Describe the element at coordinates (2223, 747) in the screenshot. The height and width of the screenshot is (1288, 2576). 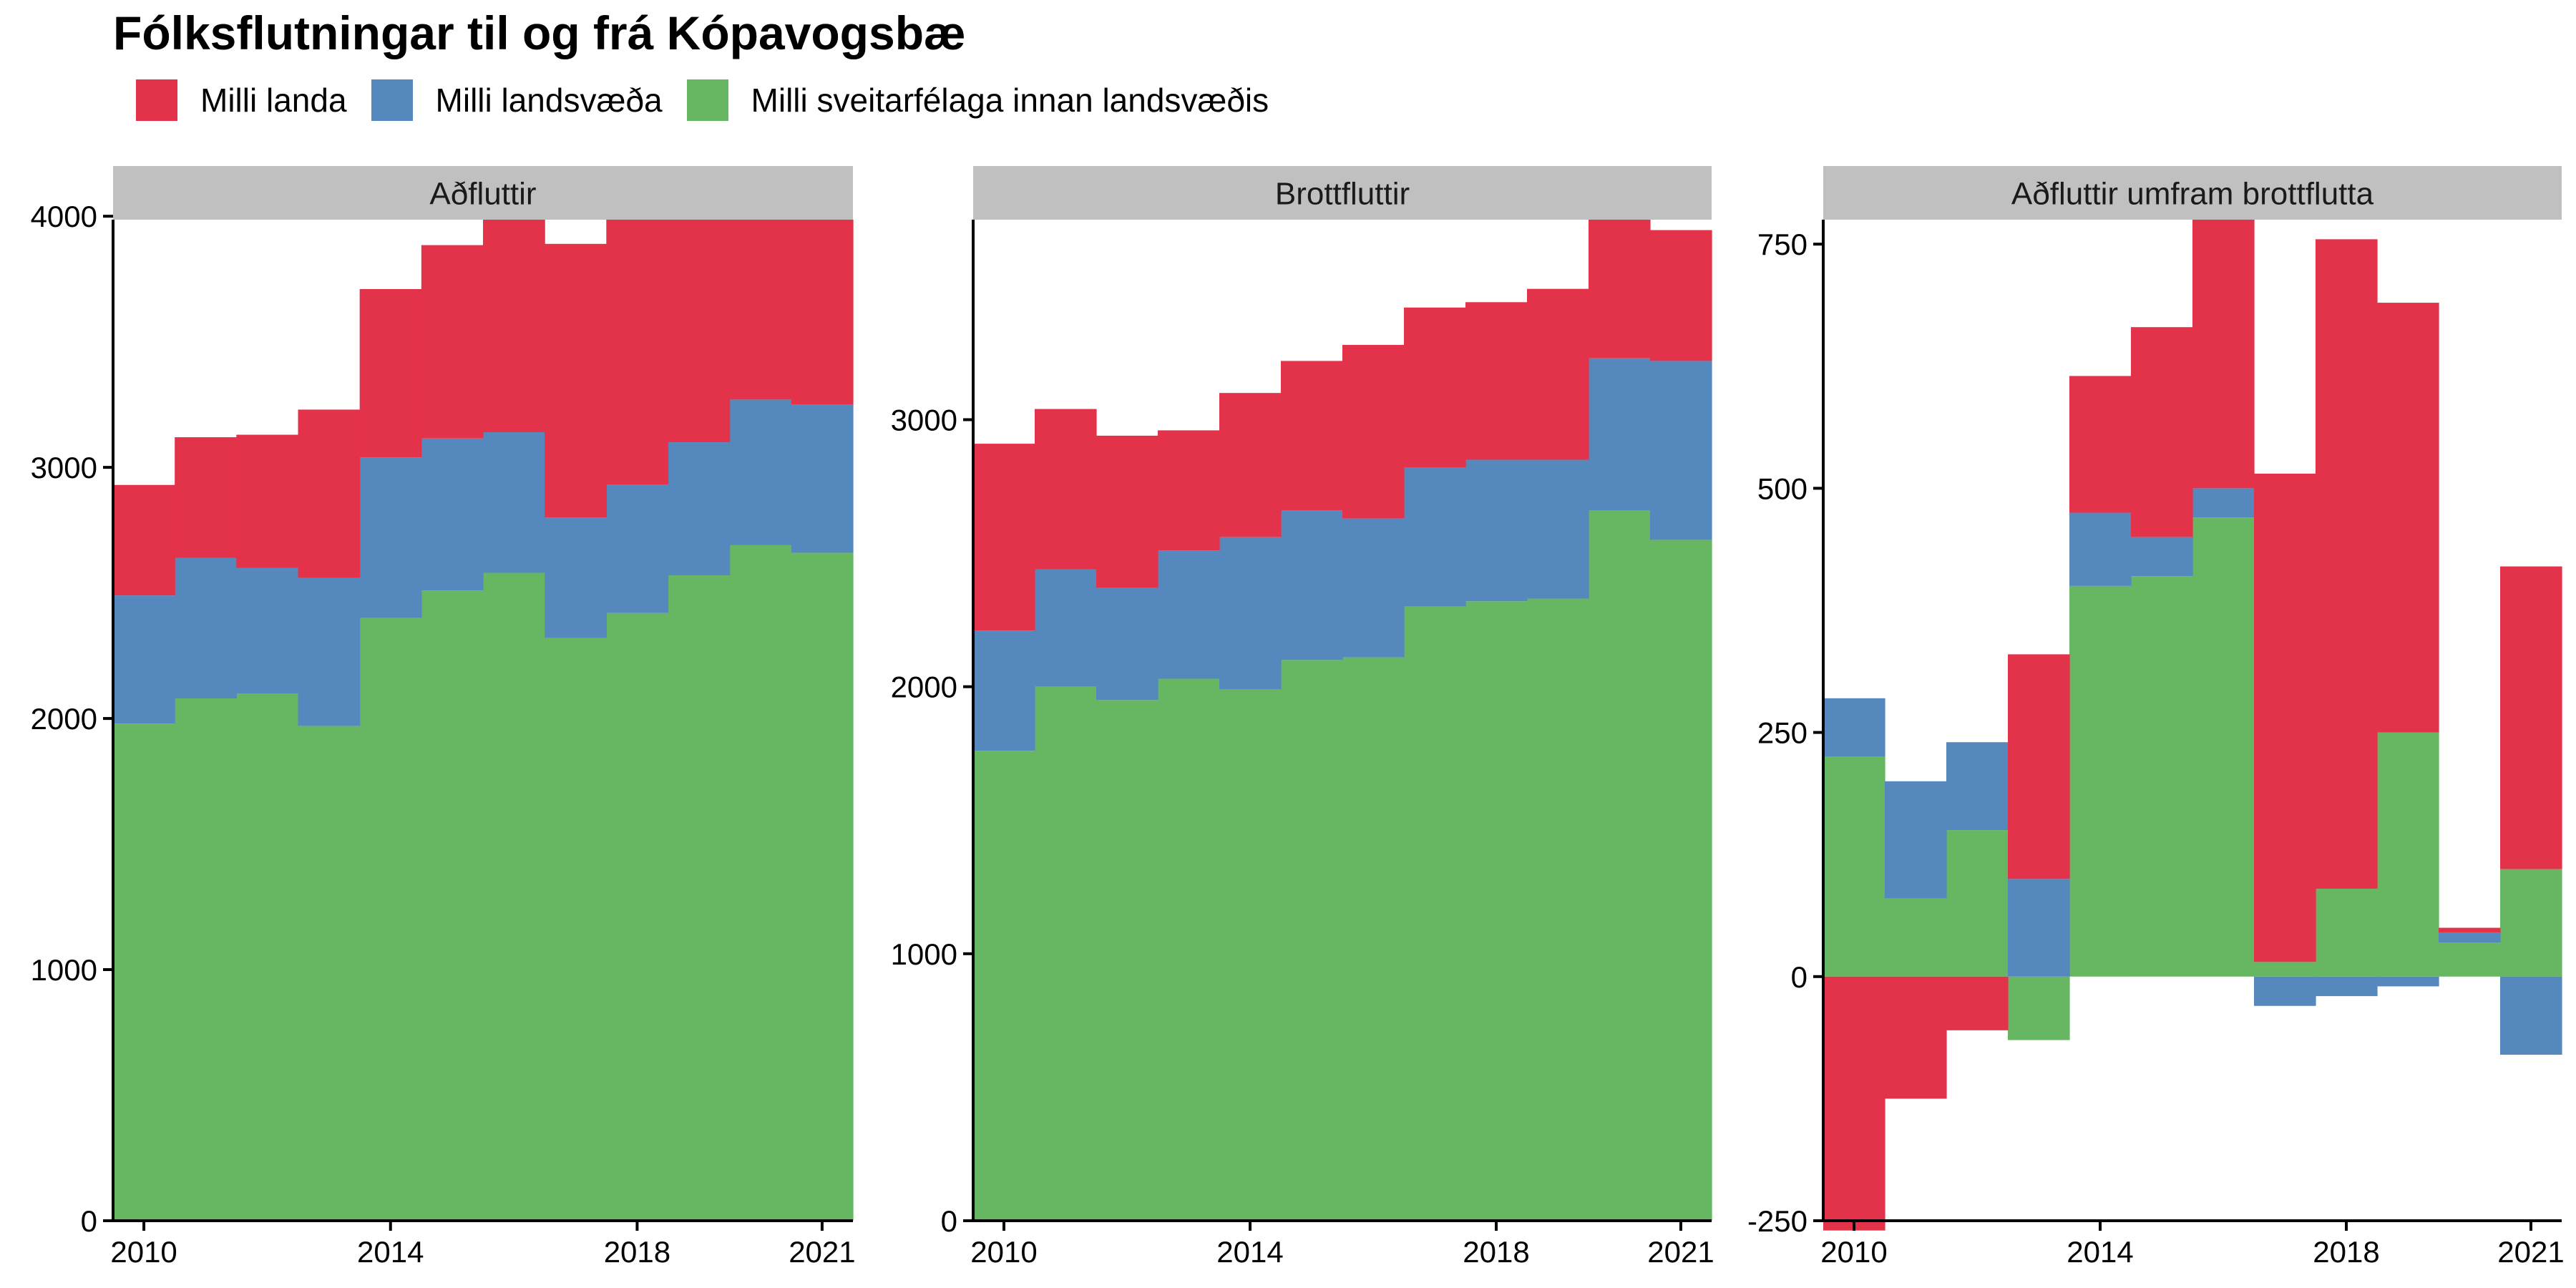
I see `bar-milli-sveitarfelaga-innan-landsvaedis-2016` at that location.